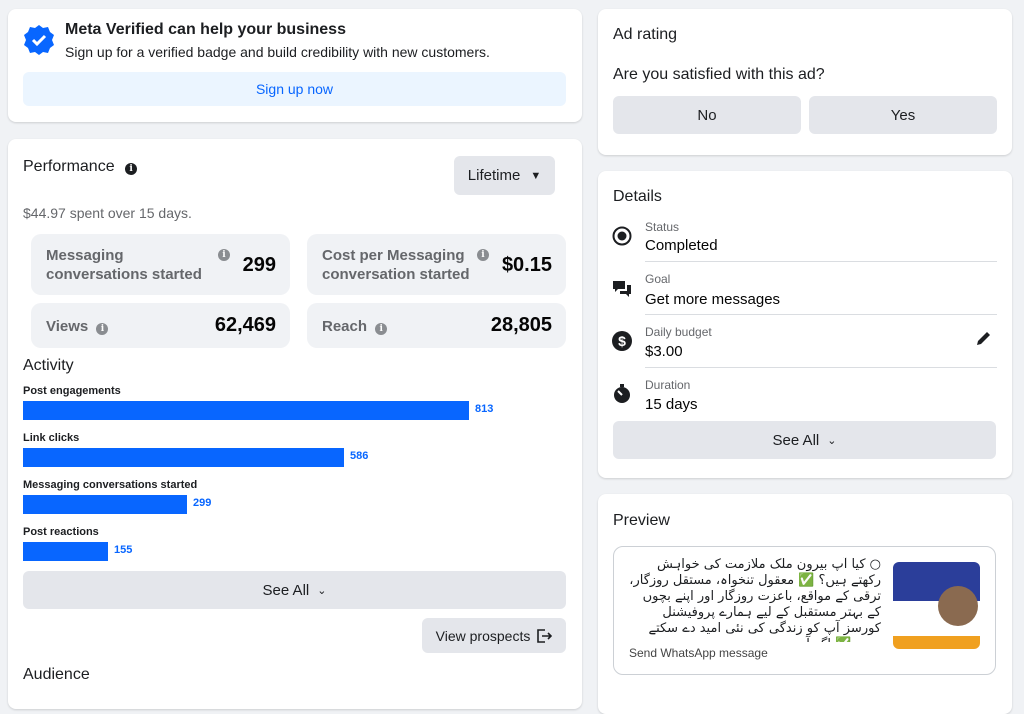 The image size is (1024, 714). Describe the element at coordinates (622, 289) in the screenshot. I see `chat-icon` at that location.